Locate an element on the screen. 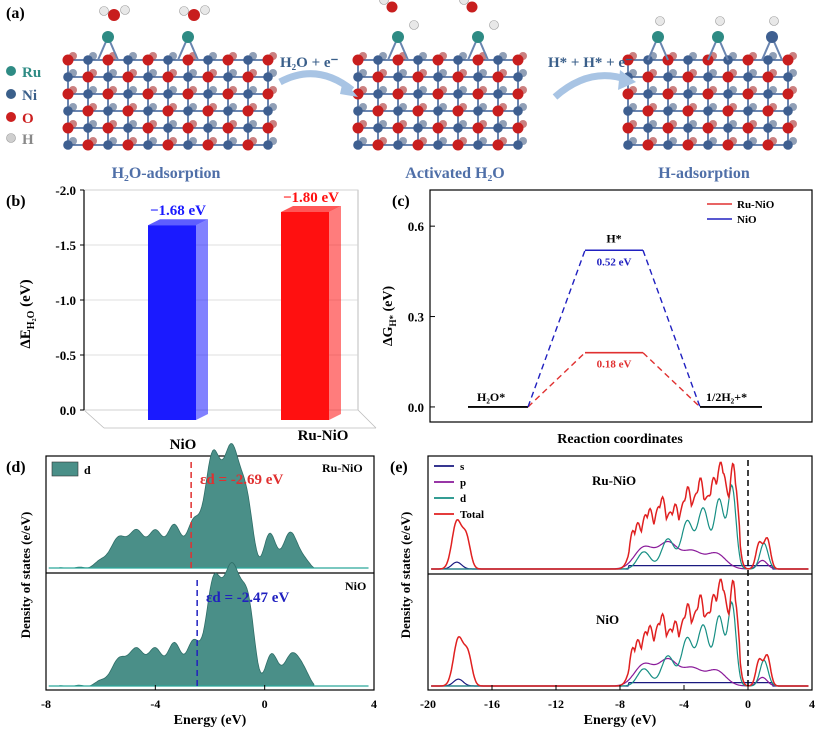 This screenshot has height=744, width=825. e-pdos-total is located at coordinates (620, 515).